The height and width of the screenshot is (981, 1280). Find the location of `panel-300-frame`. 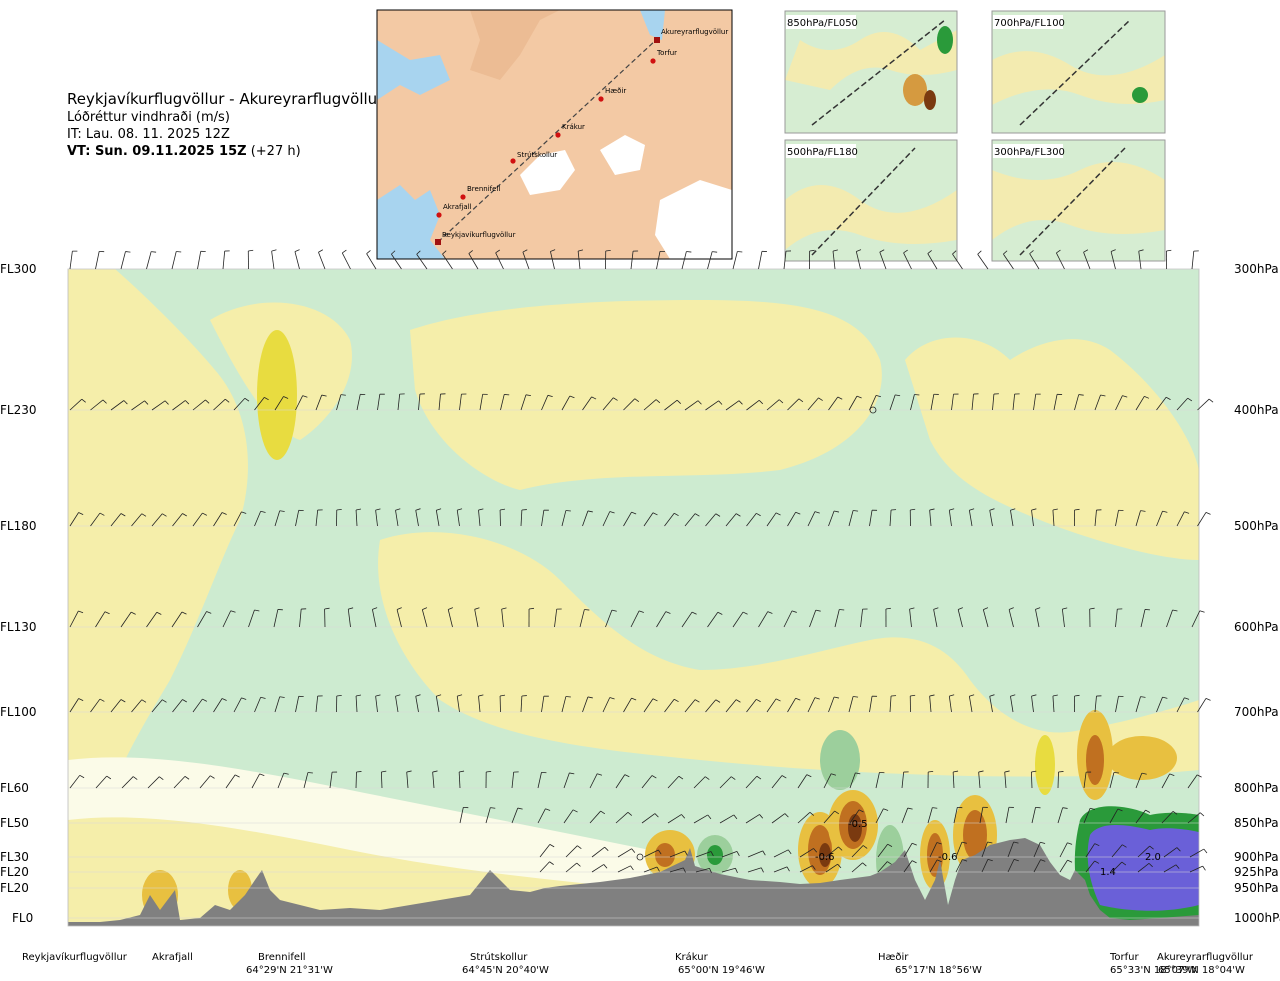

panel-300-frame is located at coordinates (1078, 200).